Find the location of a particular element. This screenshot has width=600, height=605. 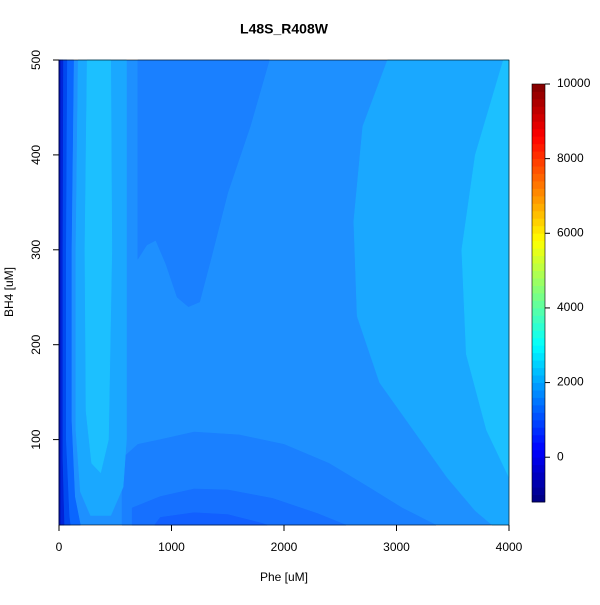

colorbar-tick-label: 0 is located at coordinates (560, 456).